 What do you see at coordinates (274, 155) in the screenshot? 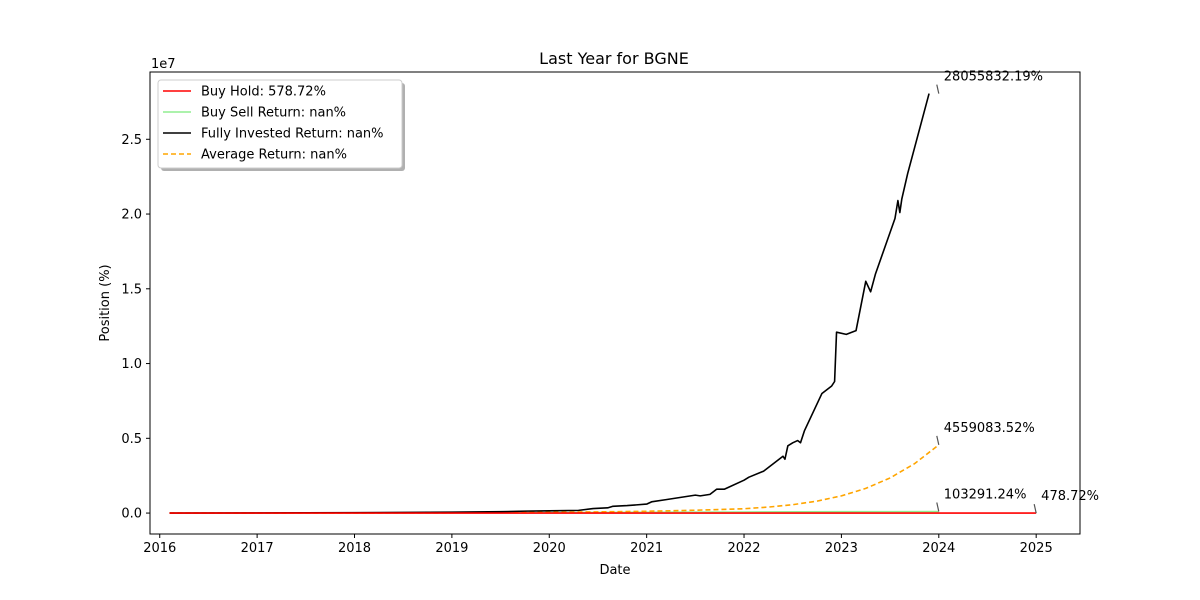
I see `legend-label: Average Return: nan%` at bounding box center [274, 155].